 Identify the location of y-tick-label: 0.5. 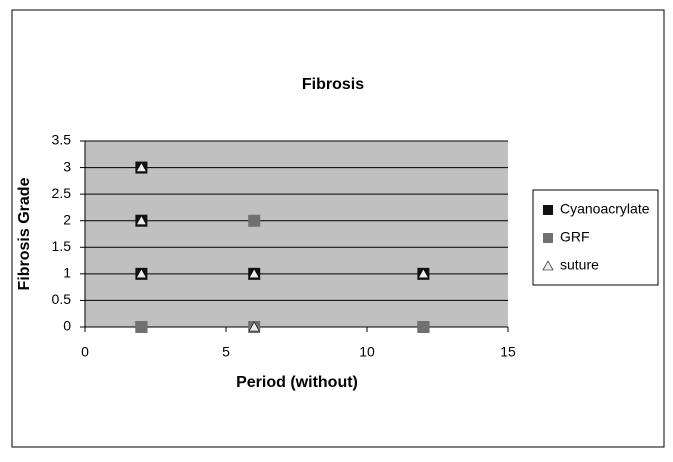
(62, 299).